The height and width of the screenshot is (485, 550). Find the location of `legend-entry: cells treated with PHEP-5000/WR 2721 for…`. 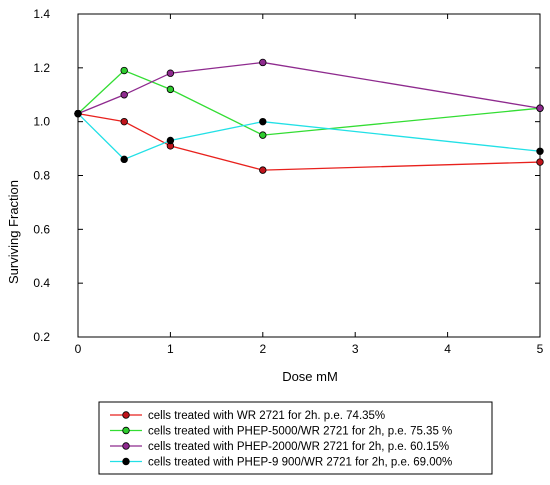

legend-entry: cells treated with PHEP-5000/WR 2721 for… is located at coordinates (281, 432).